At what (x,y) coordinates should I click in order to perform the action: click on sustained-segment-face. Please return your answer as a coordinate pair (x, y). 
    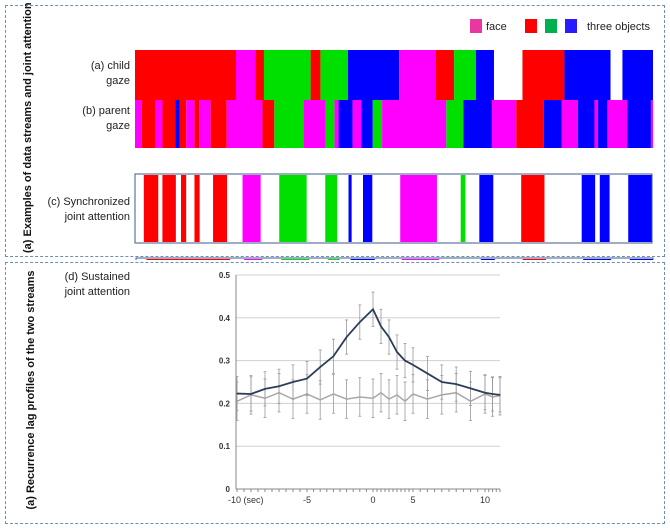
    Looking at the image, I should click on (420, 259).